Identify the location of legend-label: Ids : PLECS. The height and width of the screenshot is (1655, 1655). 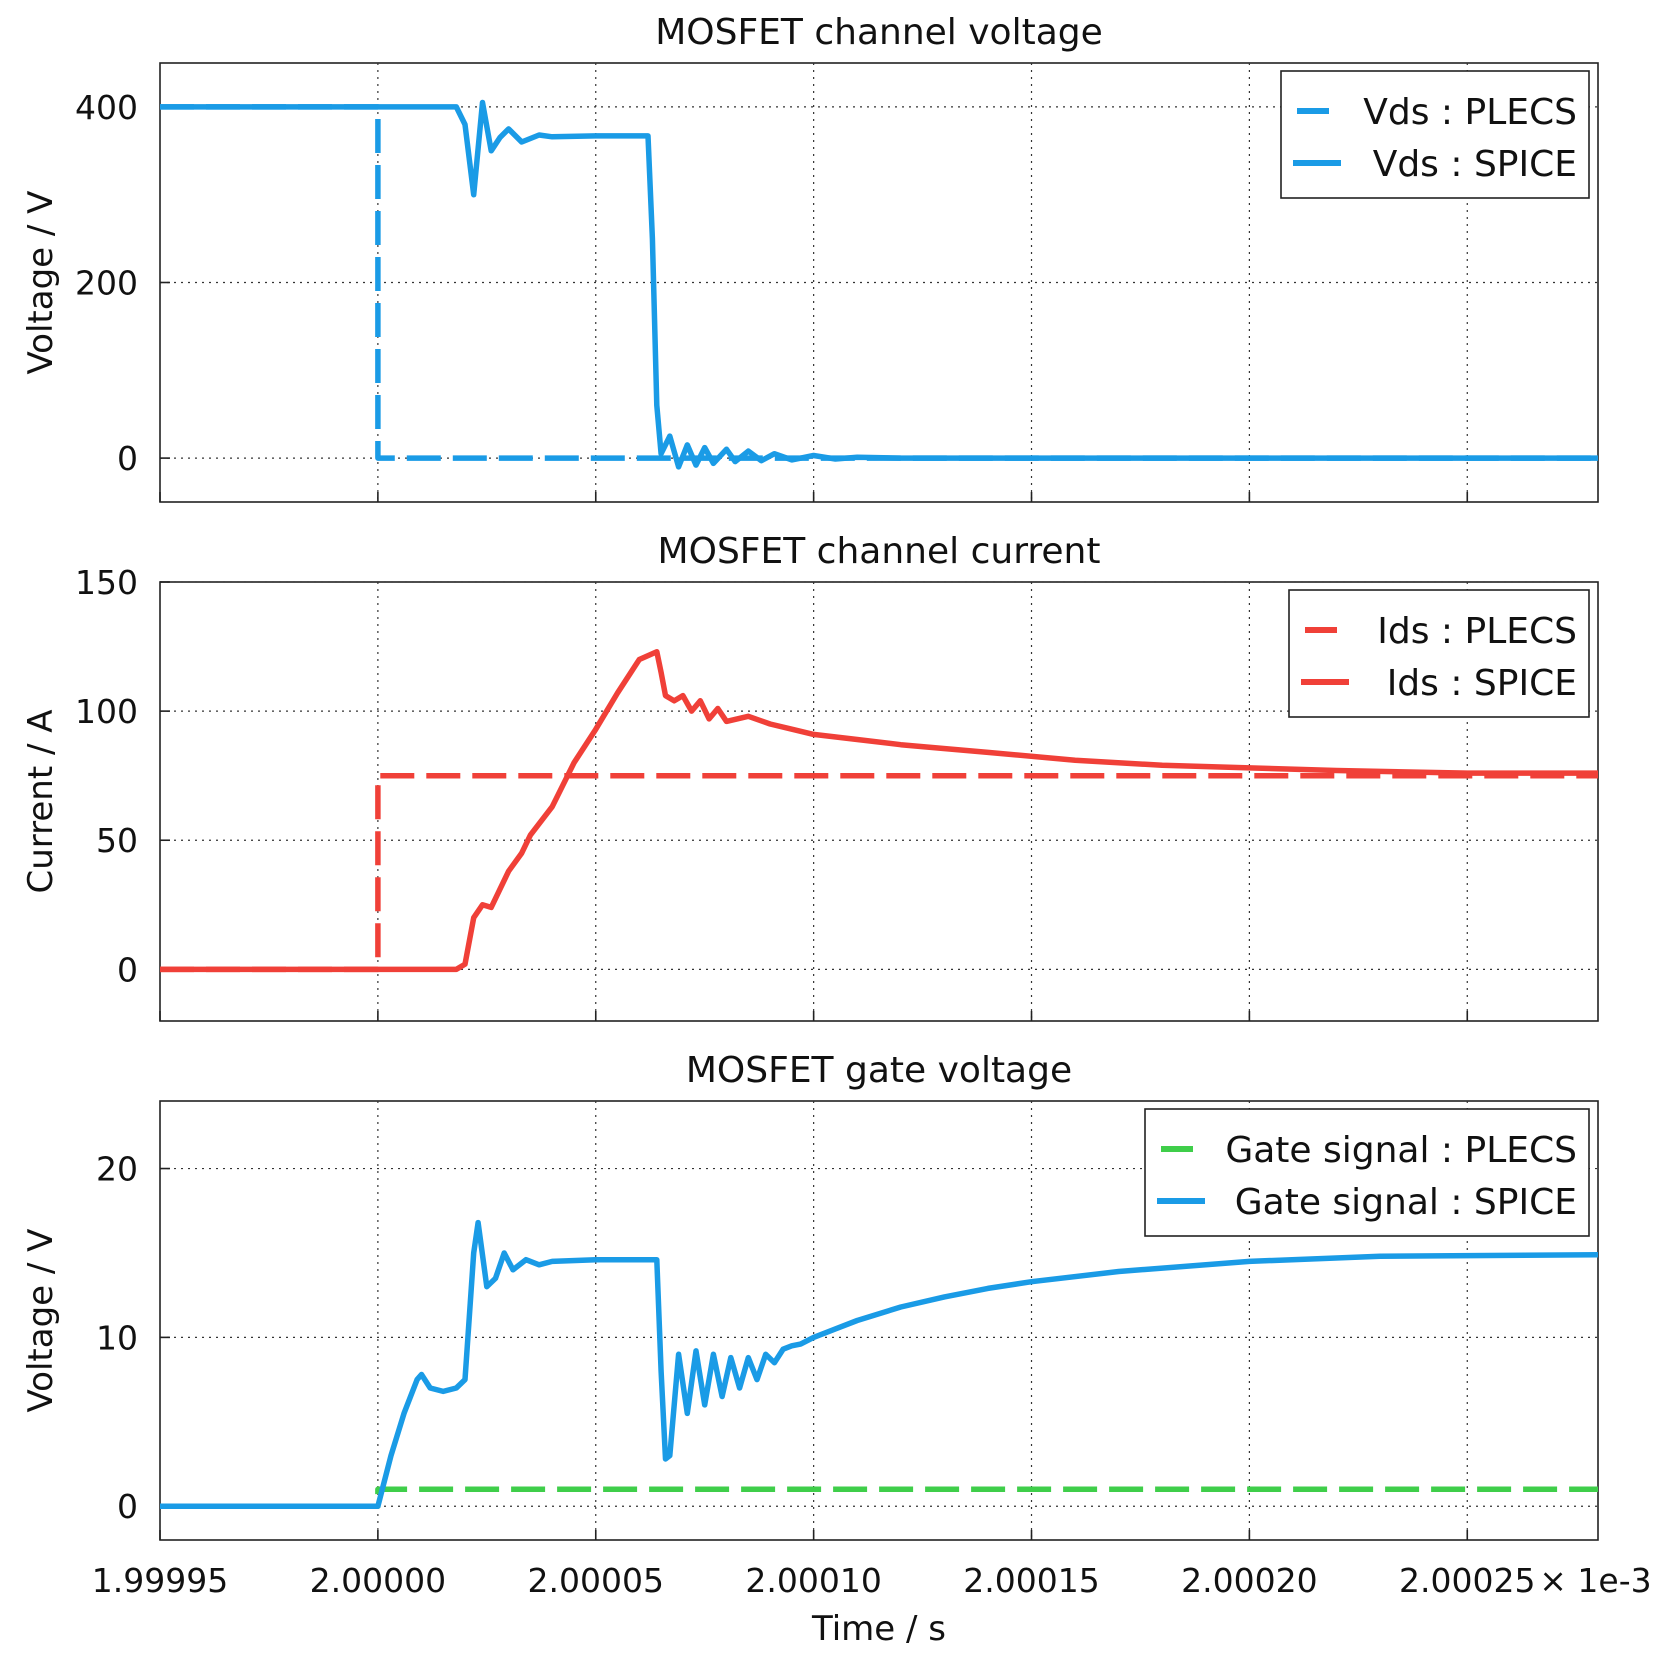
(1477, 631).